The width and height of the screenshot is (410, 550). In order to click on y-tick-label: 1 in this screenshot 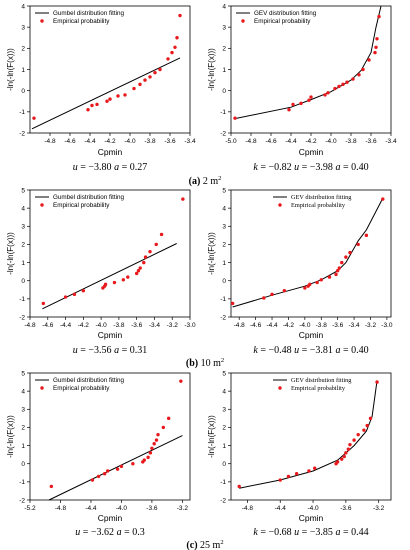, I will do `click(224, 70)`.